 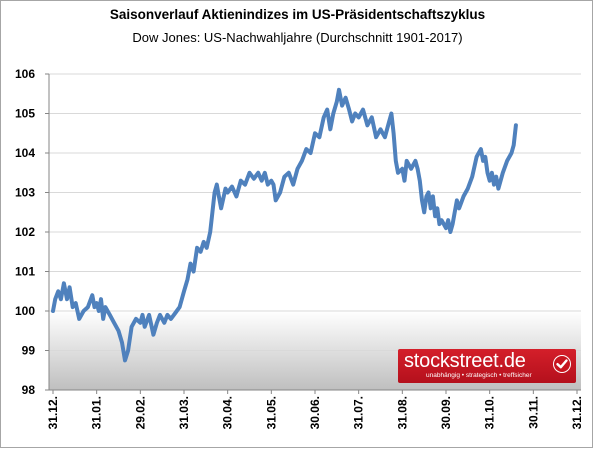 I want to click on x-tick-label: 31.07., so click(x=359, y=412).